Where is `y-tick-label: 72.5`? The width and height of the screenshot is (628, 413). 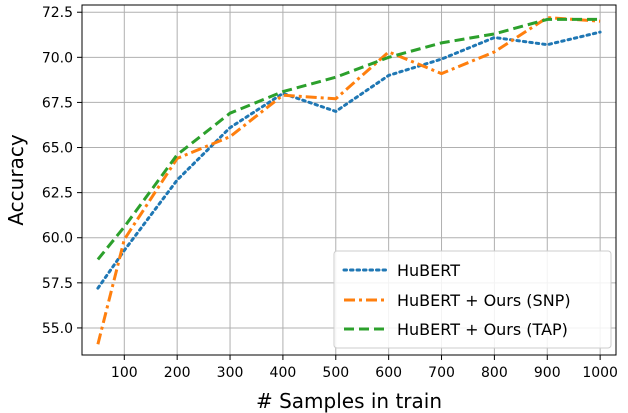
y-tick-label: 72.5 is located at coordinates (57, 13).